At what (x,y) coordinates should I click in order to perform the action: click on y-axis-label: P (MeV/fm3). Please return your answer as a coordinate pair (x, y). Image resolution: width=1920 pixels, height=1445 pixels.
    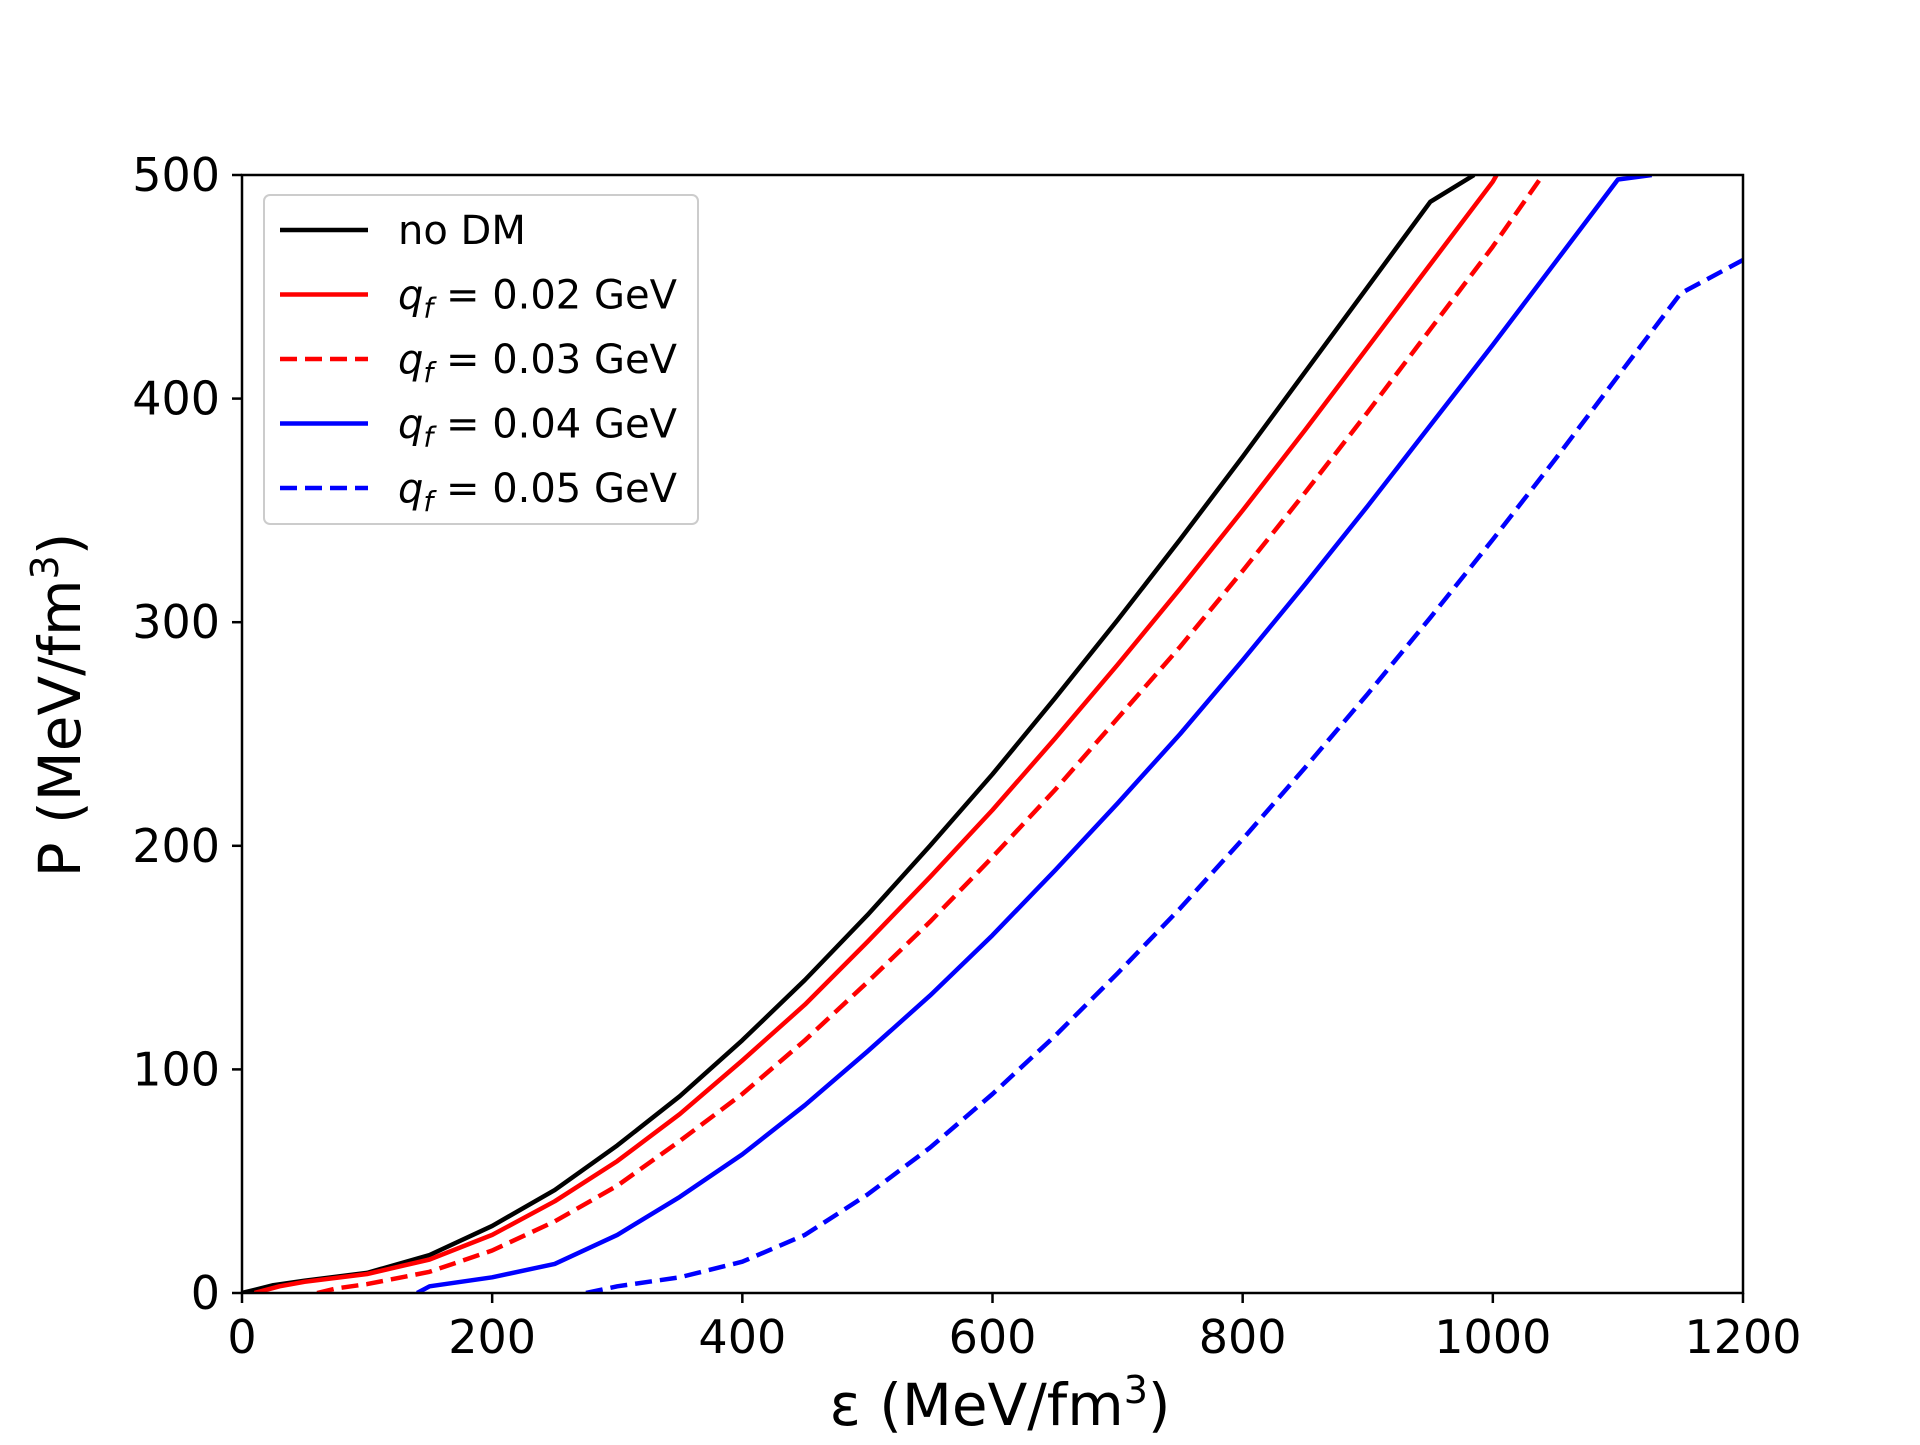
    Looking at the image, I should click on (58, 705).